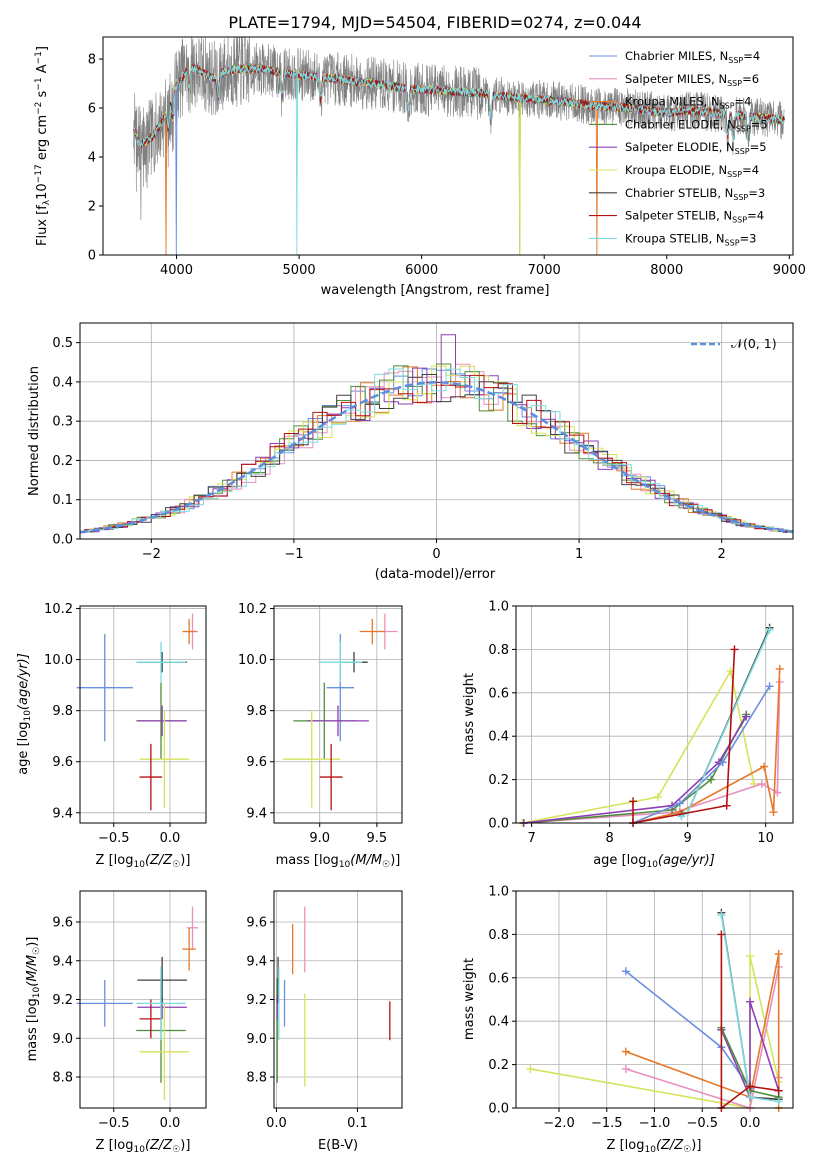 This screenshot has width=819, height=1170. I want to click on mass-vs-ebv-xlabel: E(B-V), so click(338, 1145).